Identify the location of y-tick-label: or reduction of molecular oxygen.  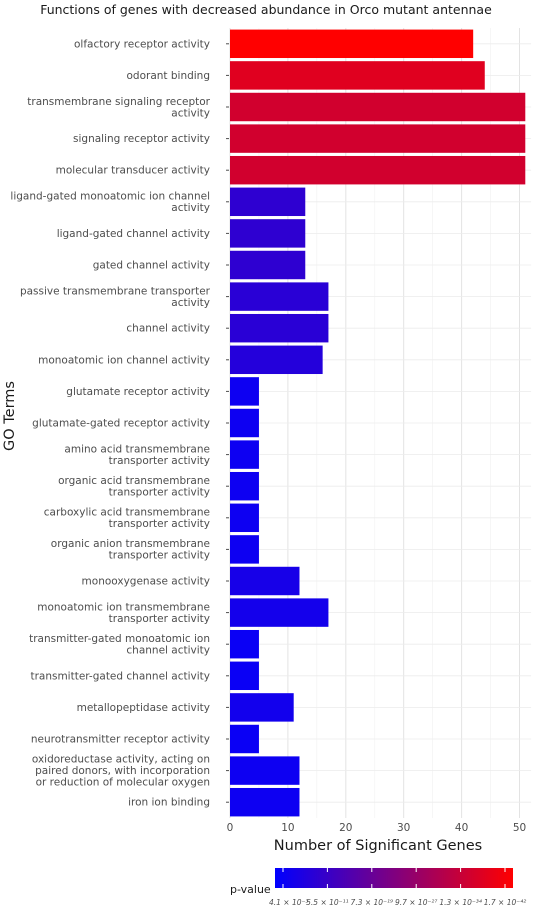
(123, 783).